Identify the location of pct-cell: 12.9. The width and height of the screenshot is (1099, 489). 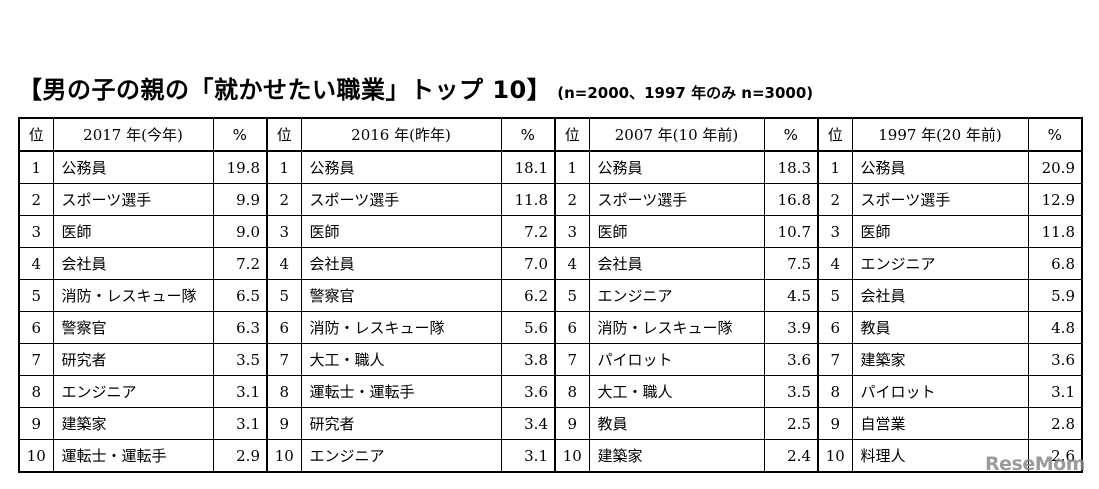
(1055, 199).